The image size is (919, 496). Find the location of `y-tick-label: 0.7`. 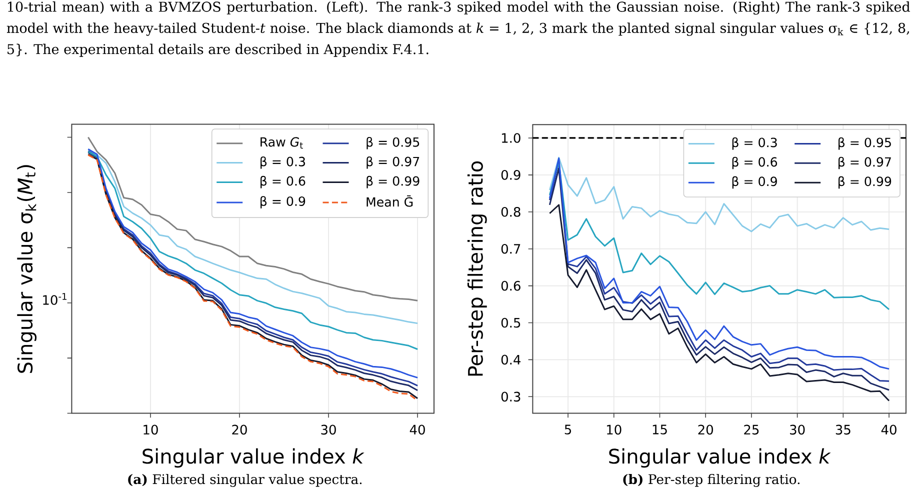

y-tick-label: 0.7 is located at coordinates (510, 249).